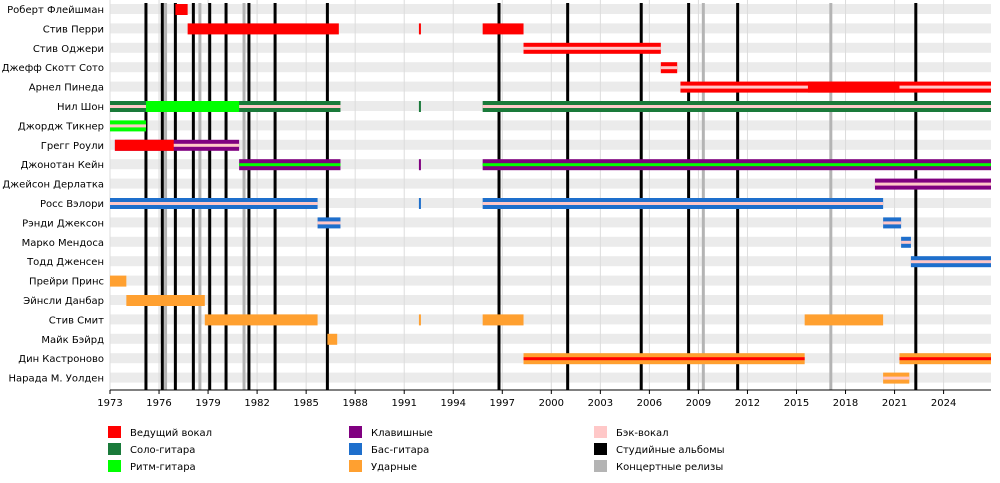 This screenshot has width=1000, height=483. Describe the element at coordinates (56, 379) in the screenshot. I see `member-label: Нарада М. Уолден` at that location.